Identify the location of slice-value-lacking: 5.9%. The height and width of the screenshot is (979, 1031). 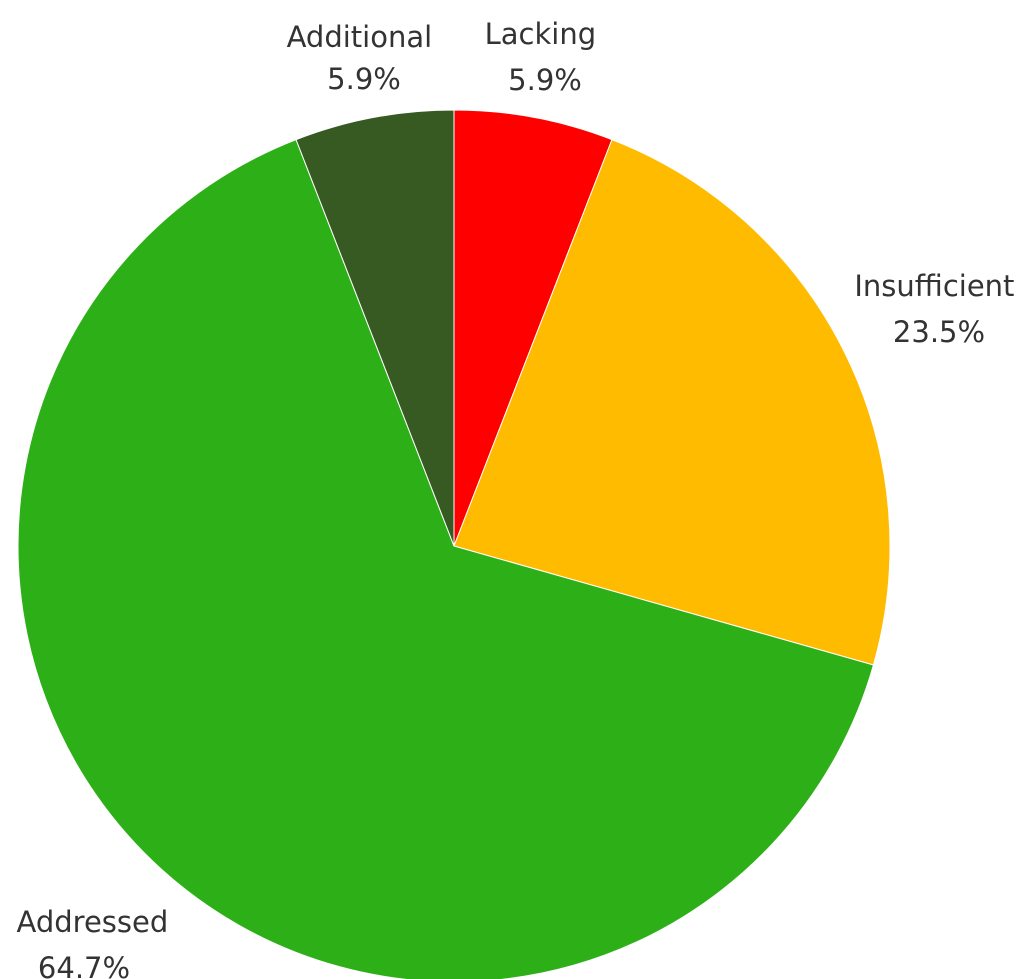
(545, 80).